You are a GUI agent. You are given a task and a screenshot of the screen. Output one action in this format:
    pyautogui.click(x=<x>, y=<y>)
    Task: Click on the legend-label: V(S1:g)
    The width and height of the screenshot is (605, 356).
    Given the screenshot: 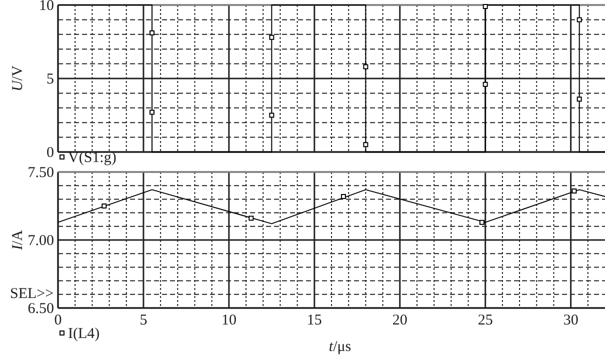 What is the action you would take?
    pyautogui.click(x=92, y=158)
    